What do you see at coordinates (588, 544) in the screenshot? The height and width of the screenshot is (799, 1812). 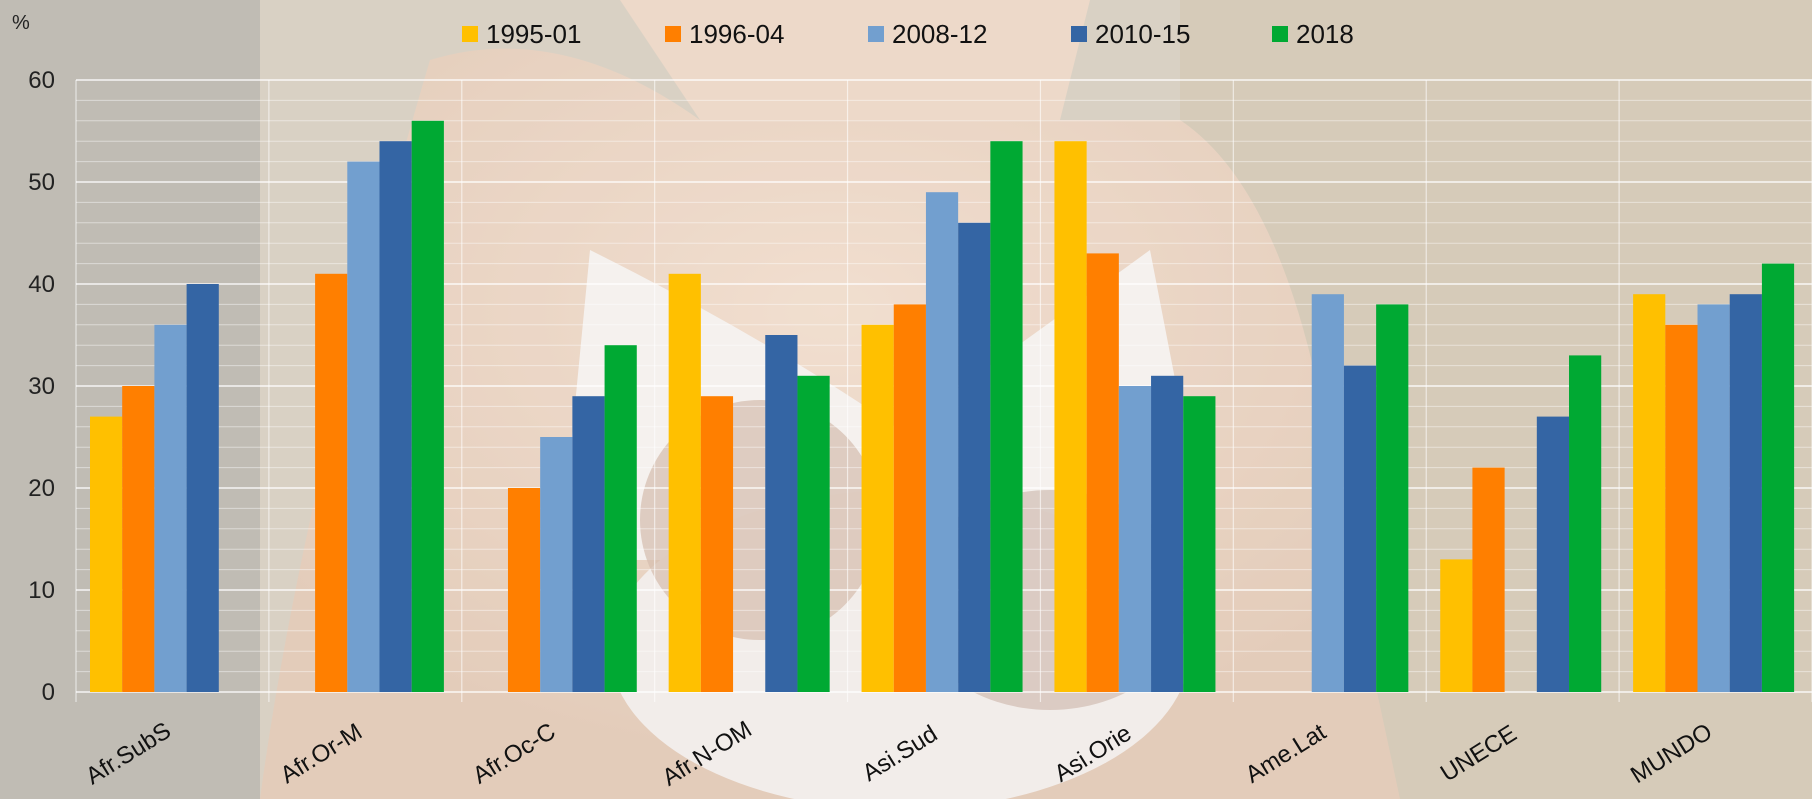 I see `bar-2010-15-Afr.Oc-C` at bounding box center [588, 544].